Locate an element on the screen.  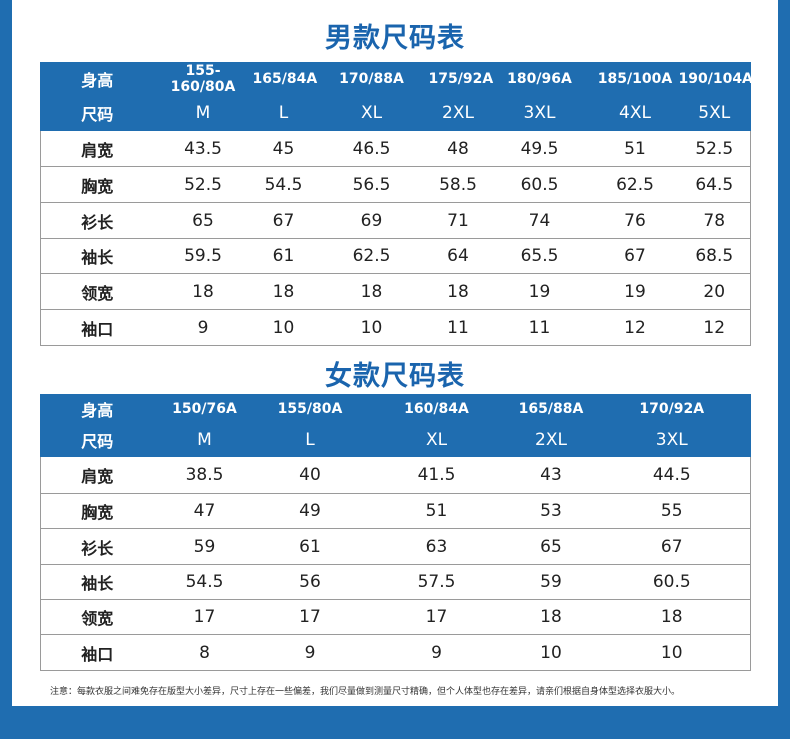
measurement-value: 46.5 is located at coordinates (371, 148).